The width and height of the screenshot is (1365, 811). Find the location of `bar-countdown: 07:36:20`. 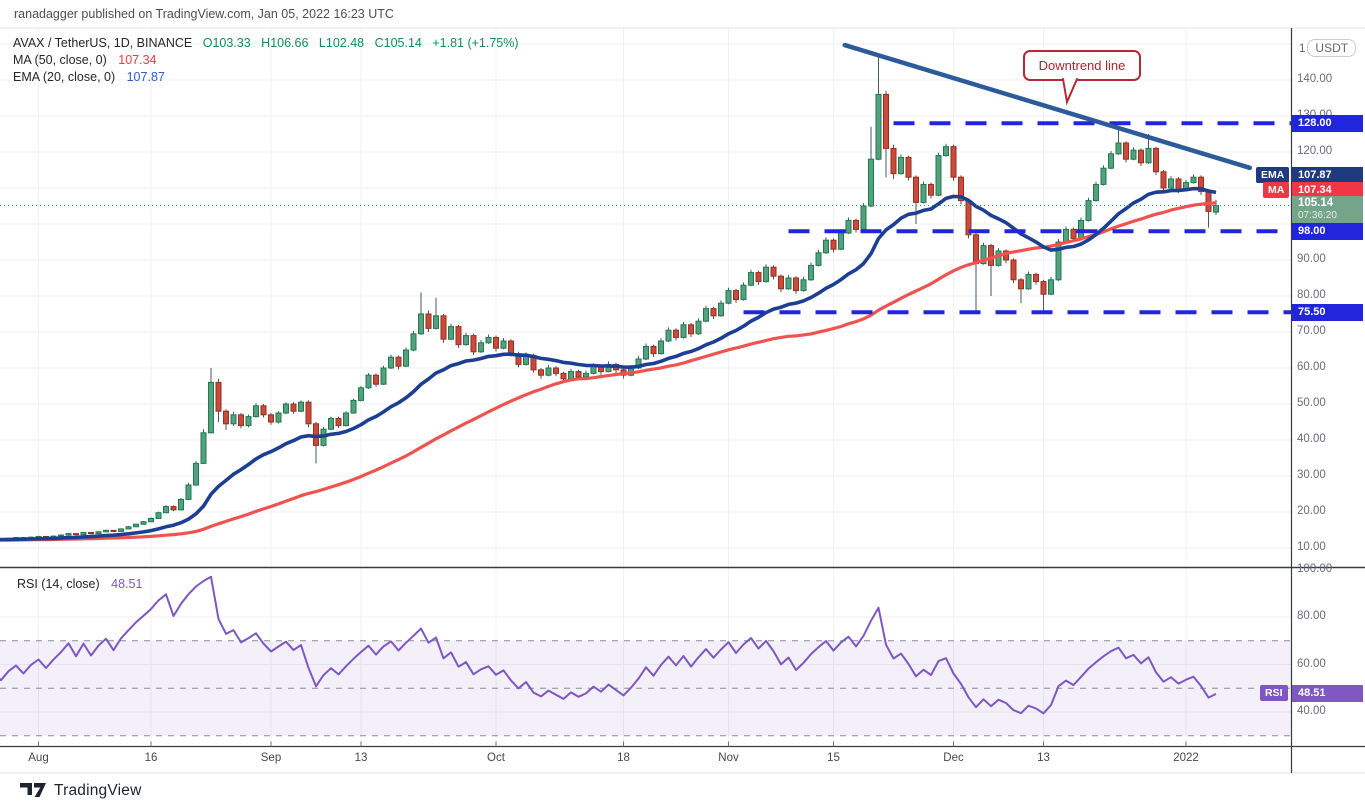

bar-countdown: 07:36:20 is located at coordinates (1317, 215).